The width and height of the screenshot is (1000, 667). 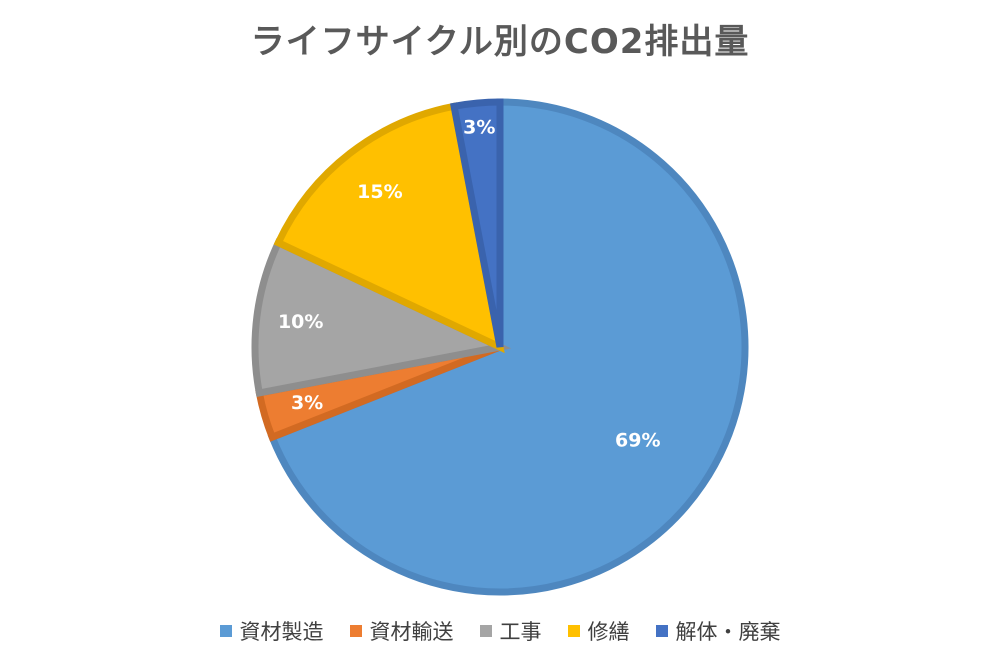 What do you see at coordinates (500, 42) in the screenshot?
I see `chart-title: ライフサイクル別のCO2排出量` at bounding box center [500, 42].